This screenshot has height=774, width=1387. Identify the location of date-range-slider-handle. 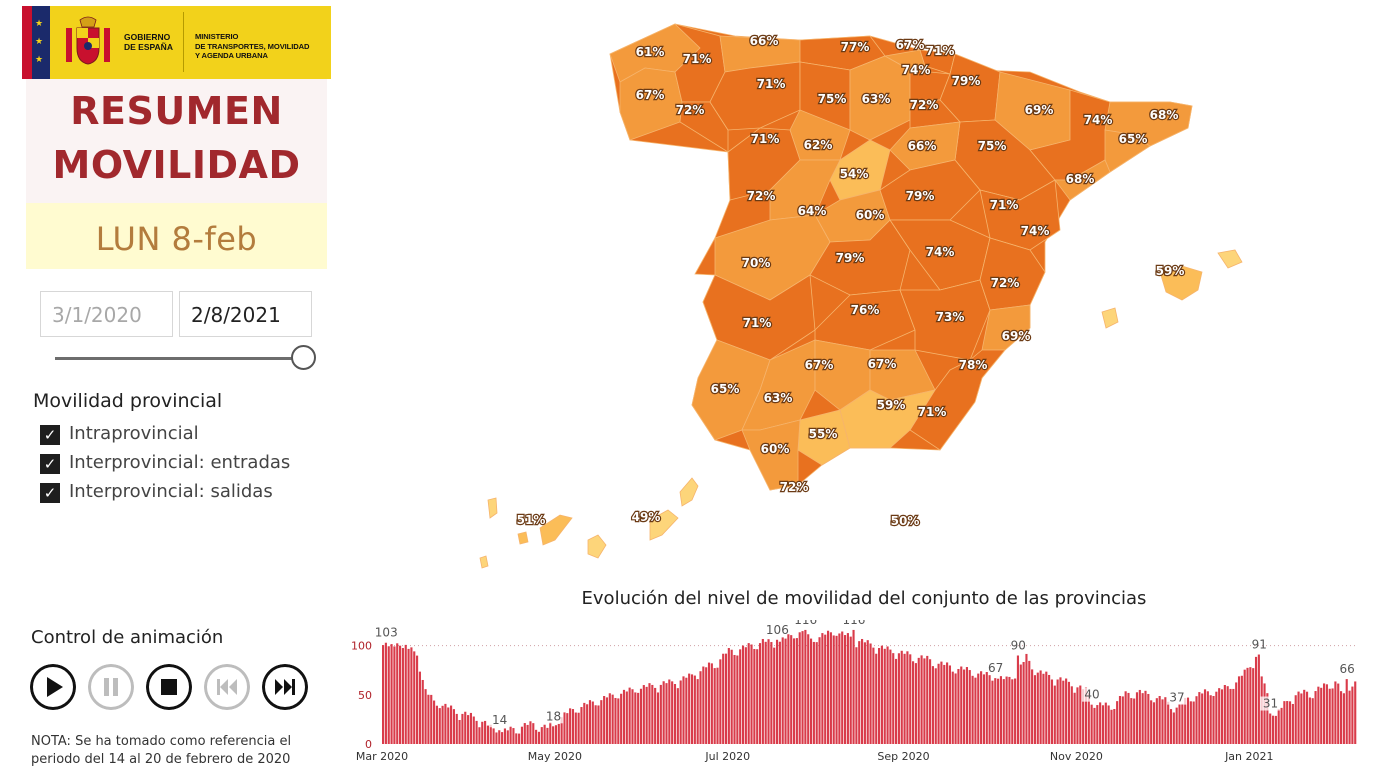
(303, 357).